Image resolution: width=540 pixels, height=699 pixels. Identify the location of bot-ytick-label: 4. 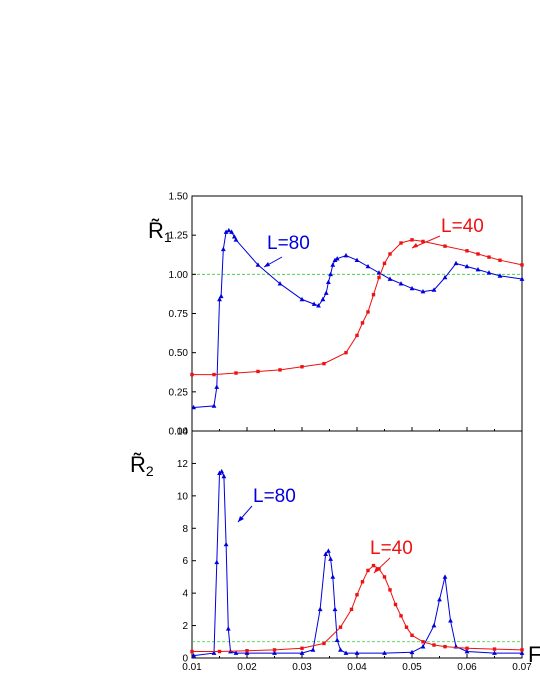
(185, 594).